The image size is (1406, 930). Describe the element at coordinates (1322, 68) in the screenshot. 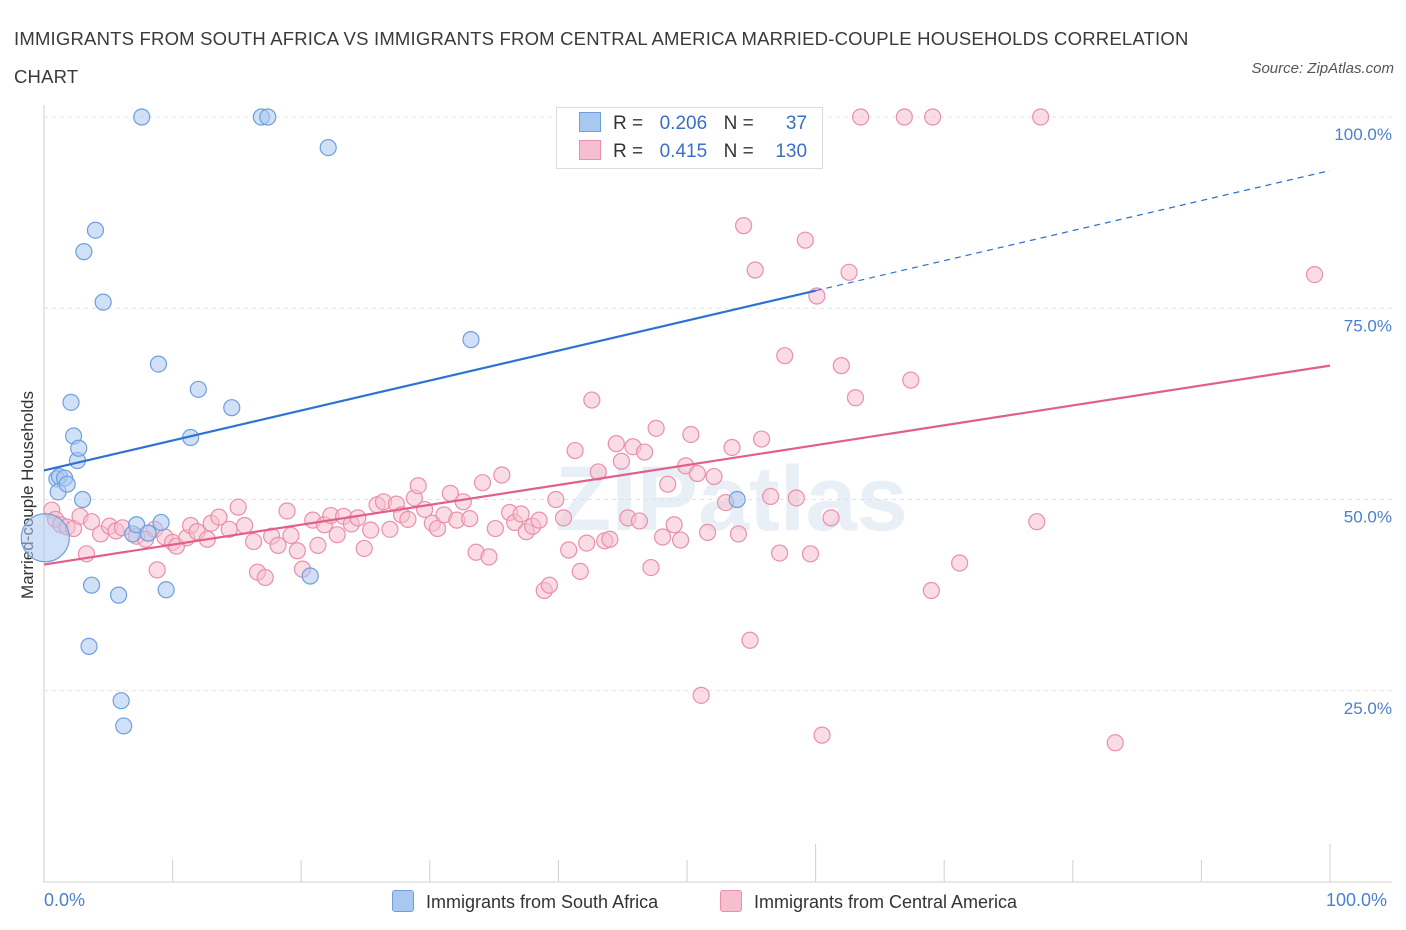

I see `source-label: Source: ZipAtlas.com` at that location.